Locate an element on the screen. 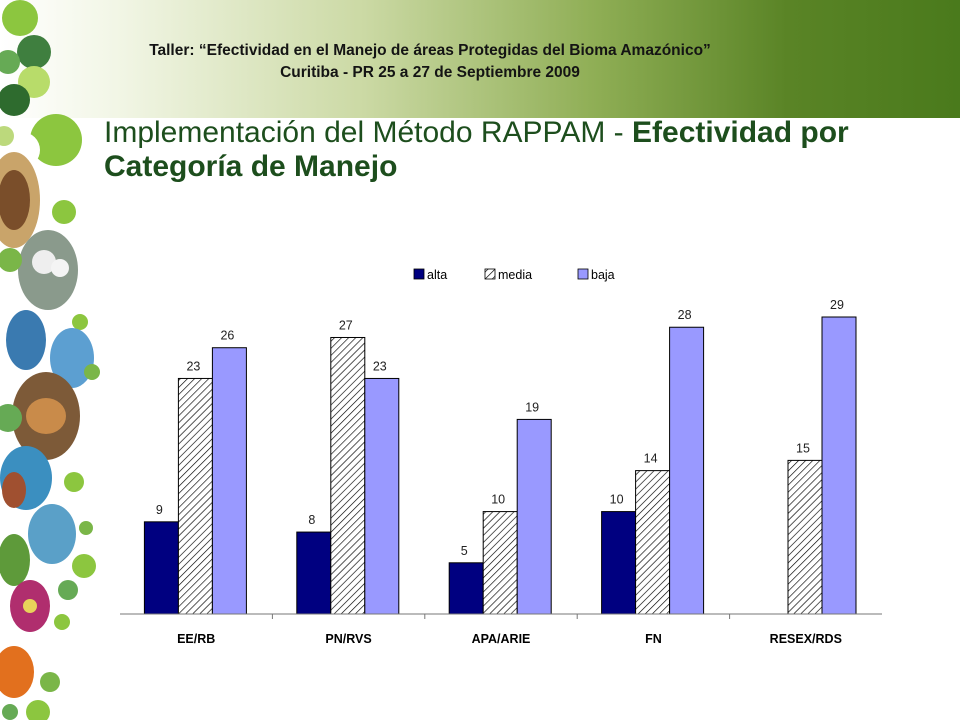 The width and height of the screenshot is (960, 720). slide-title-bold: Efectividad por Categoría de Manejo is located at coordinates (476, 149).